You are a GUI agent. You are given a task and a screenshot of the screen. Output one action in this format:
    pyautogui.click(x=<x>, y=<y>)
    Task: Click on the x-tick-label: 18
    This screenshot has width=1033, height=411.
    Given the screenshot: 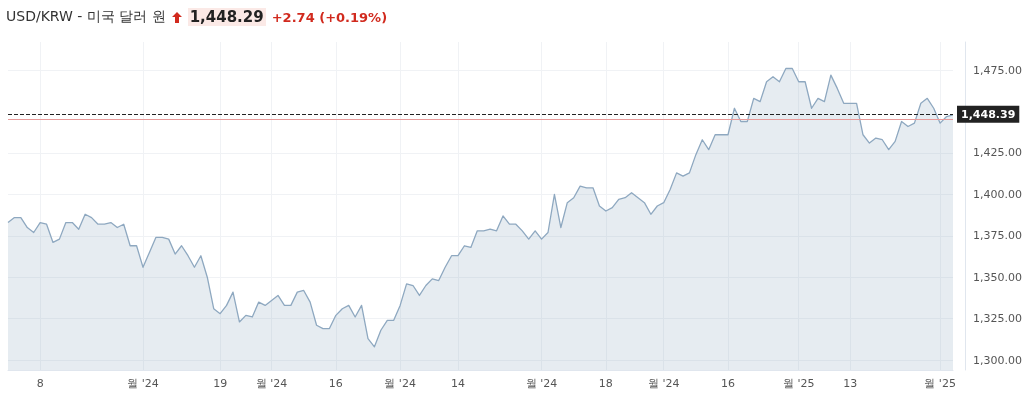 What is the action you would take?
    pyautogui.click(x=605, y=383)
    